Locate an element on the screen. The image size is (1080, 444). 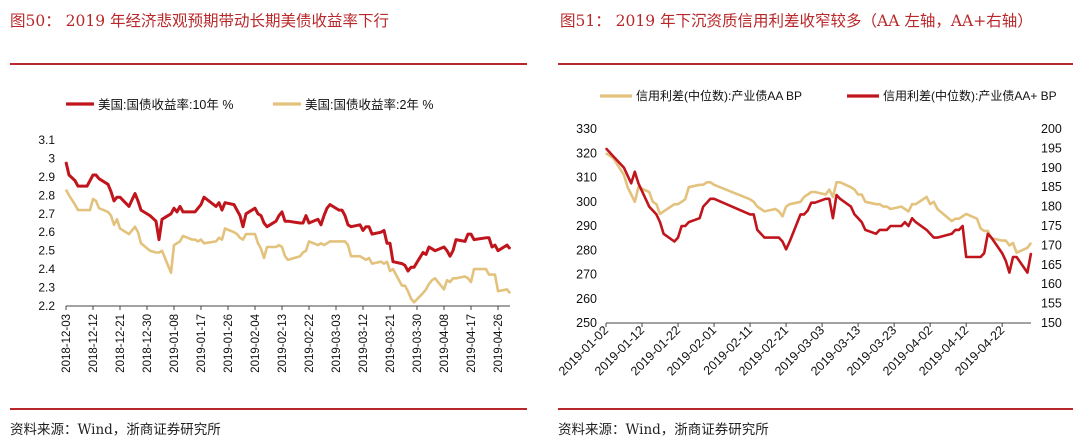
y-tick-label: 2.9 is located at coordinates (46, 177).